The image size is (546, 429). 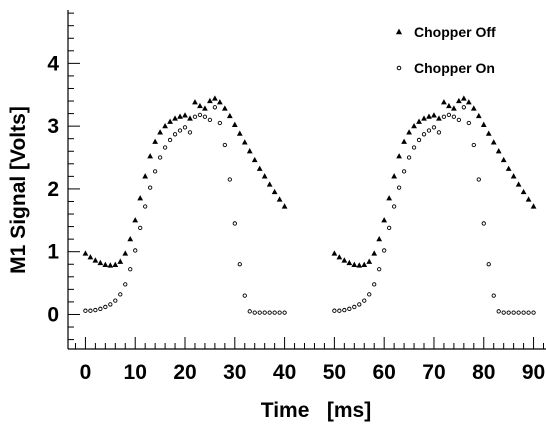 What do you see at coordinates (483, 372) in the screenshot?
I see `x-tick-label: 80` at bounding box center [483, 372].